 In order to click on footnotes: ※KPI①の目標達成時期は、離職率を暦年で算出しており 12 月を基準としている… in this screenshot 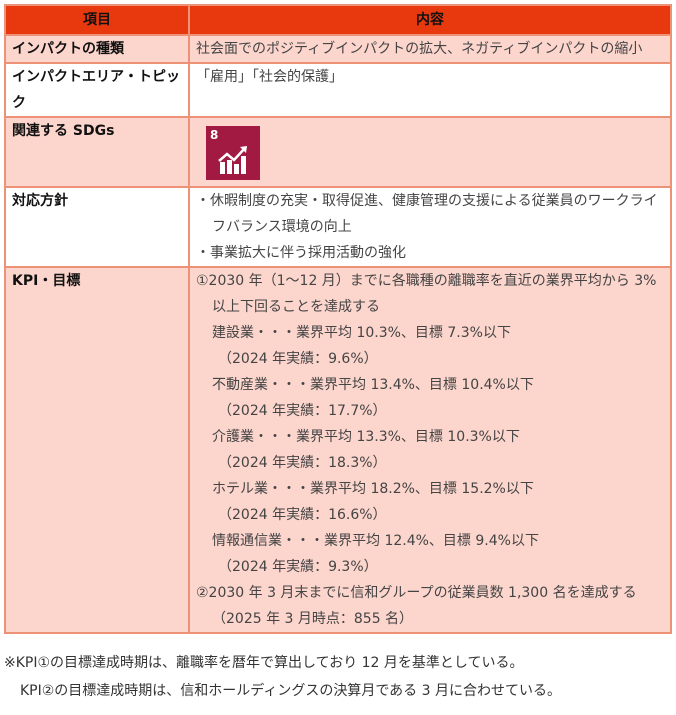, I will do `click(282, 677)`.